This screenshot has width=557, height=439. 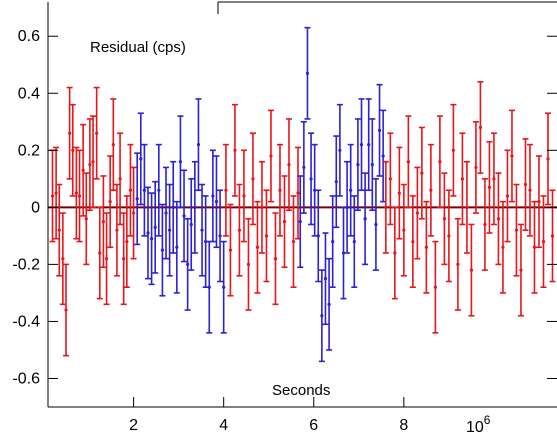 I want to click on x-axis-label: Seconds, so click(x=301, y=390).